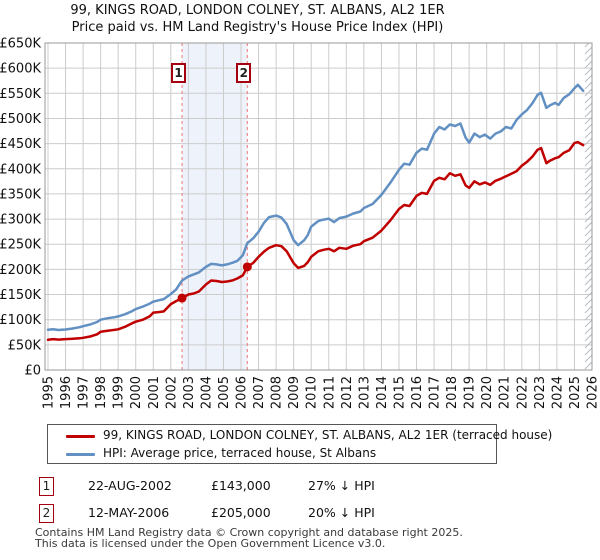 This screenshot has height=560, width=600. I want to click on sale-marker-flag-2: 2, so click(244, 73).